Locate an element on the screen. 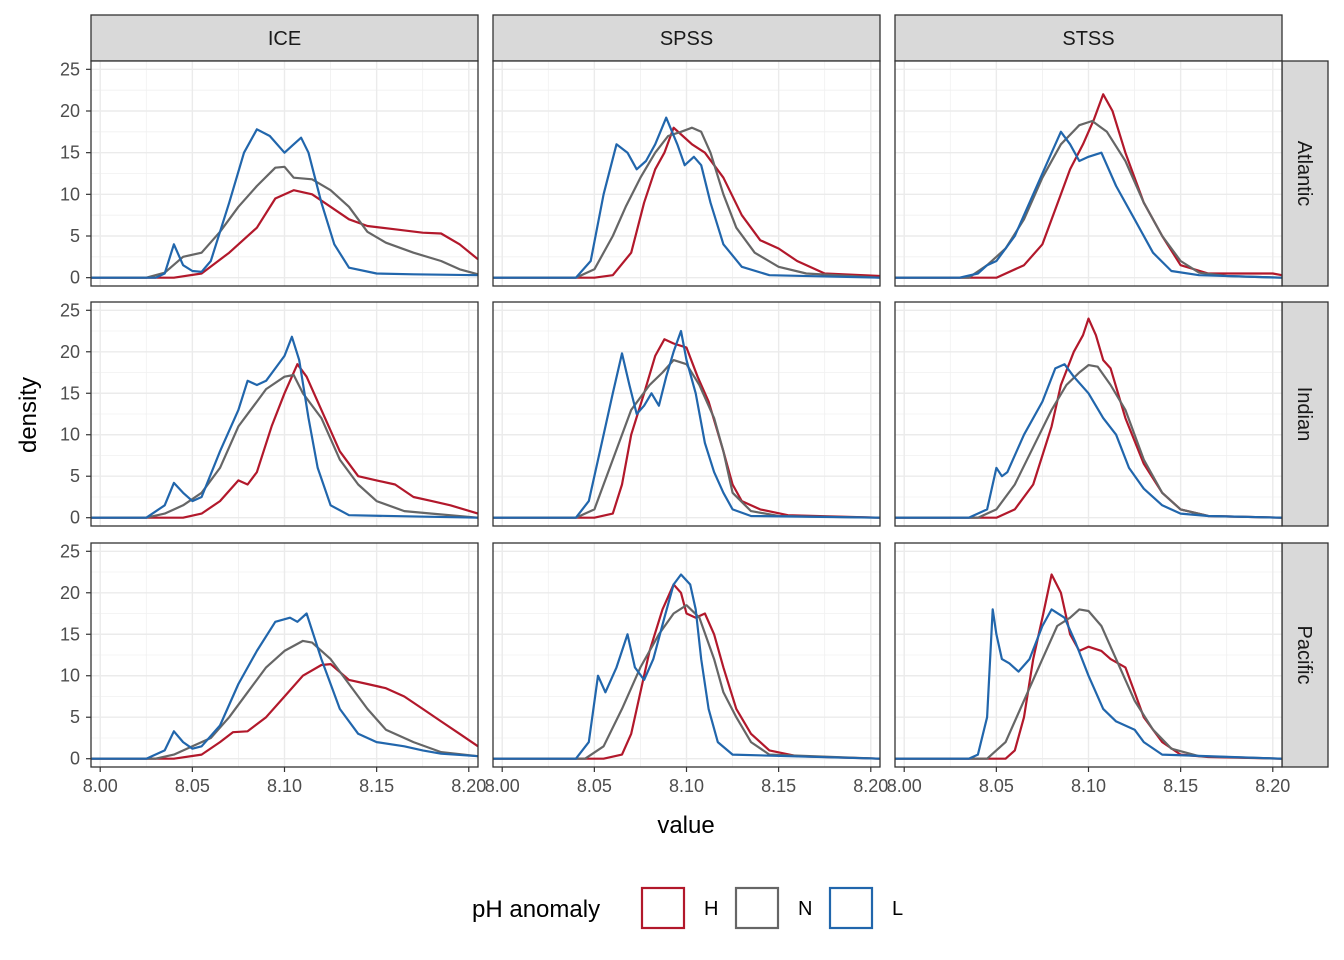  legend-entry-l: L is located at coordinates (865, 908).